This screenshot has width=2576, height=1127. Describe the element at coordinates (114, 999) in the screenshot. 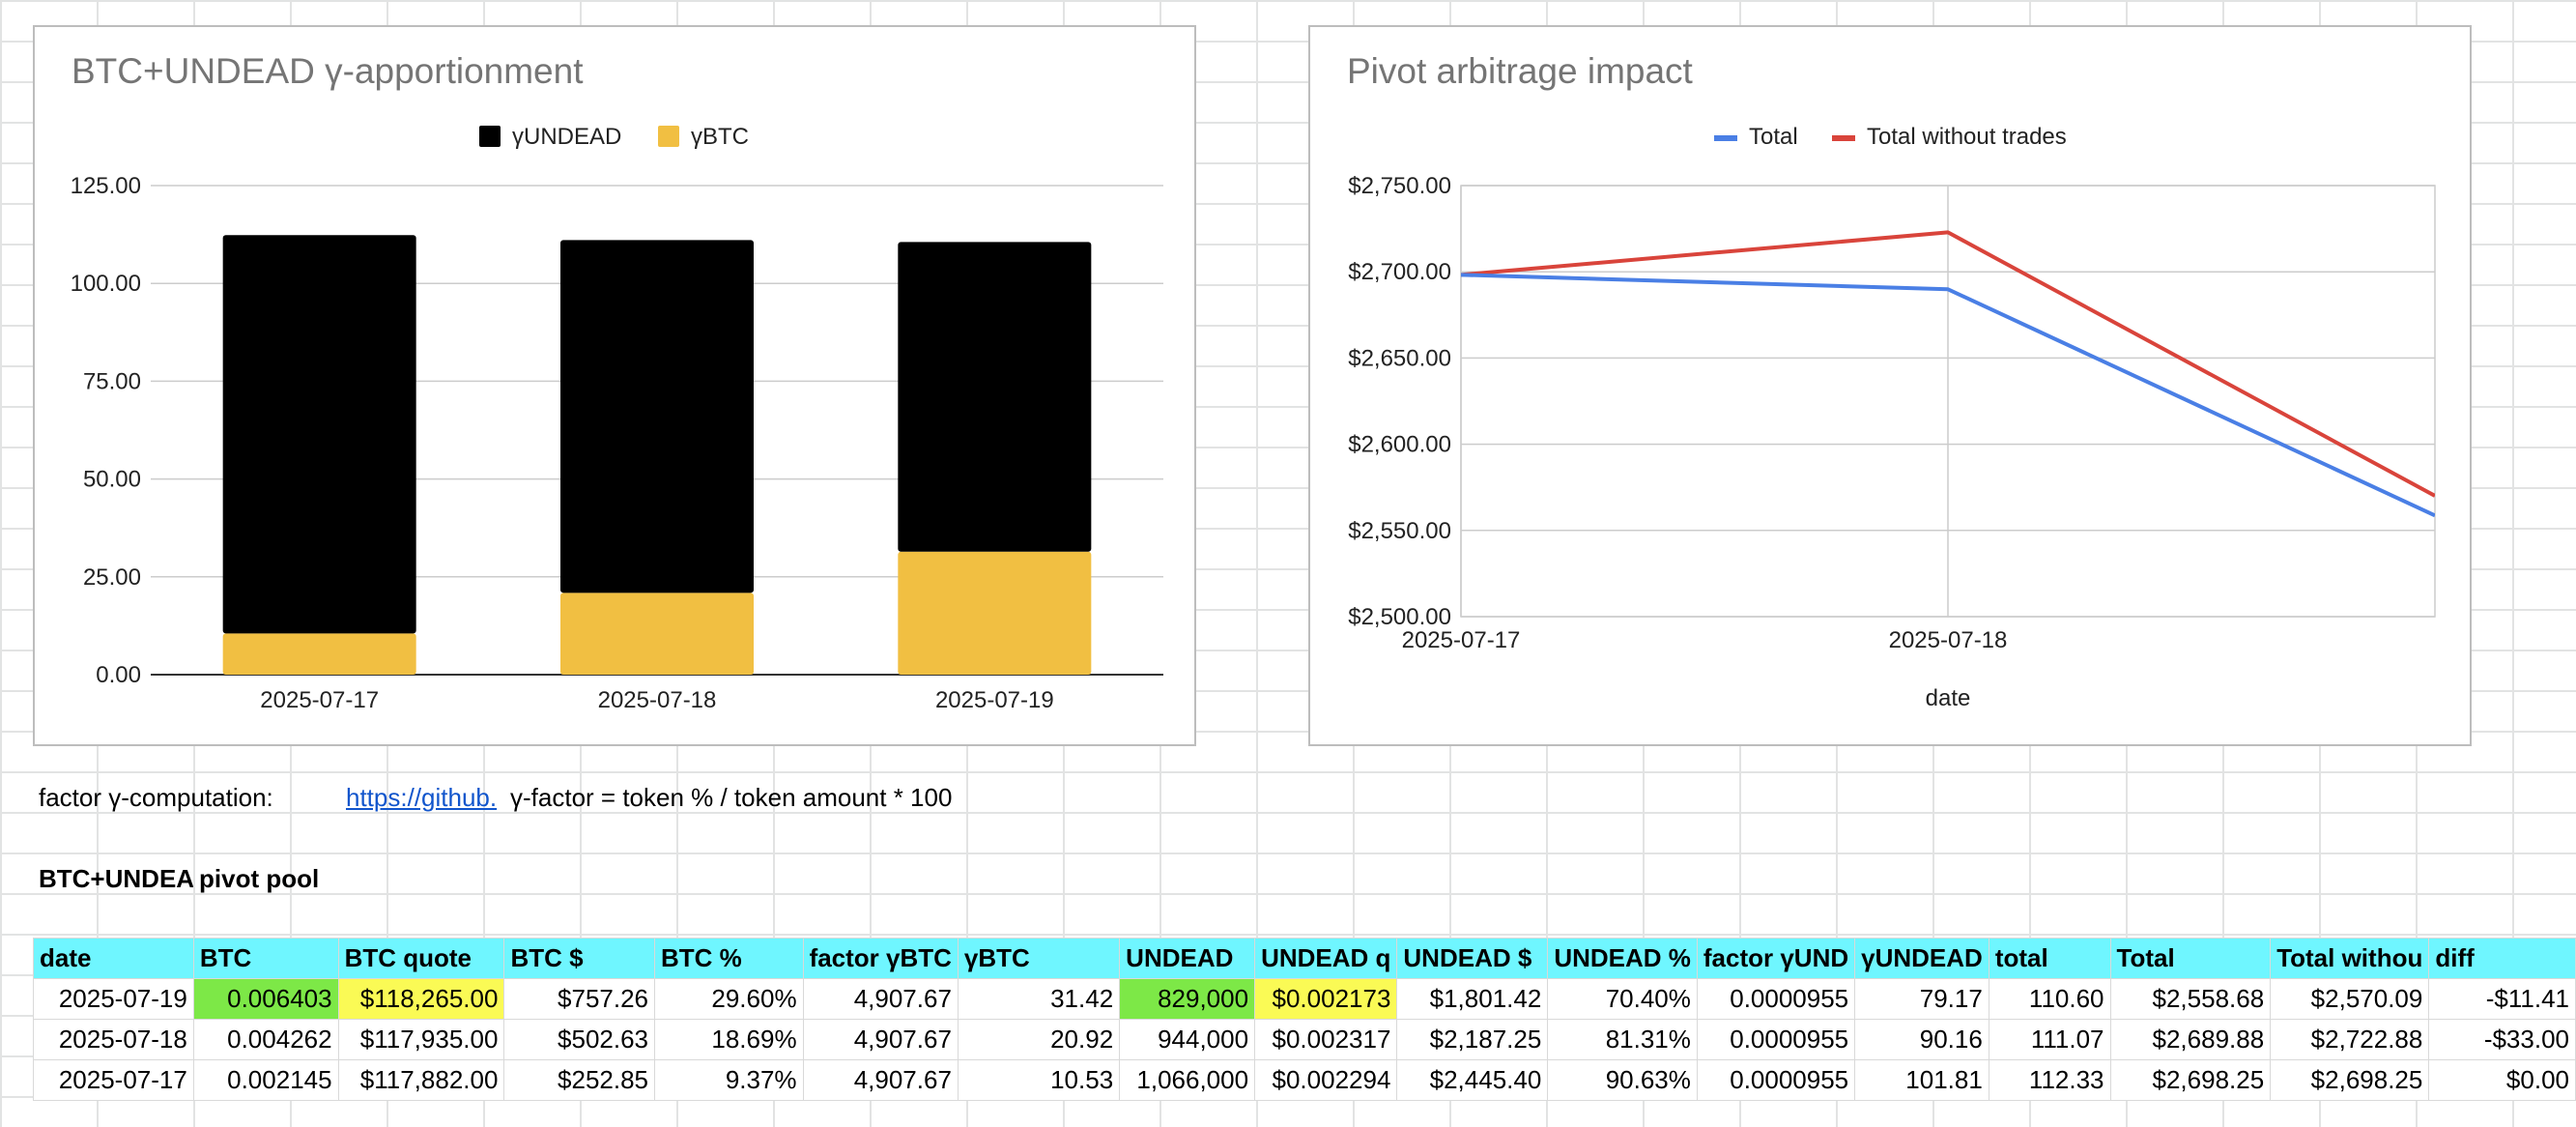

I see `table-cell: 2025-07-19` at that location.